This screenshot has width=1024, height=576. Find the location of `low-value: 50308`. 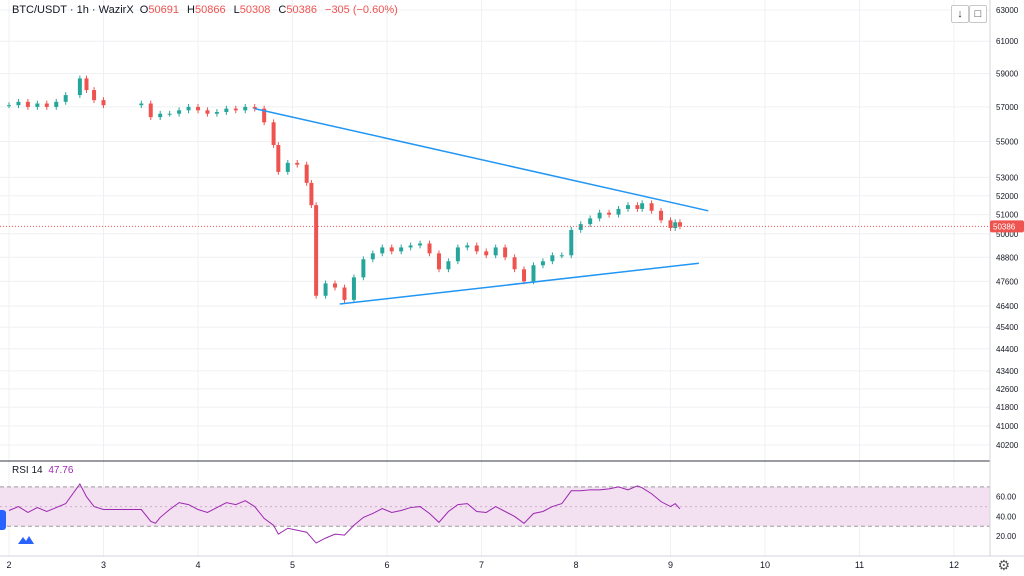

low-value: 50308 is located at coordinates (255, 10).